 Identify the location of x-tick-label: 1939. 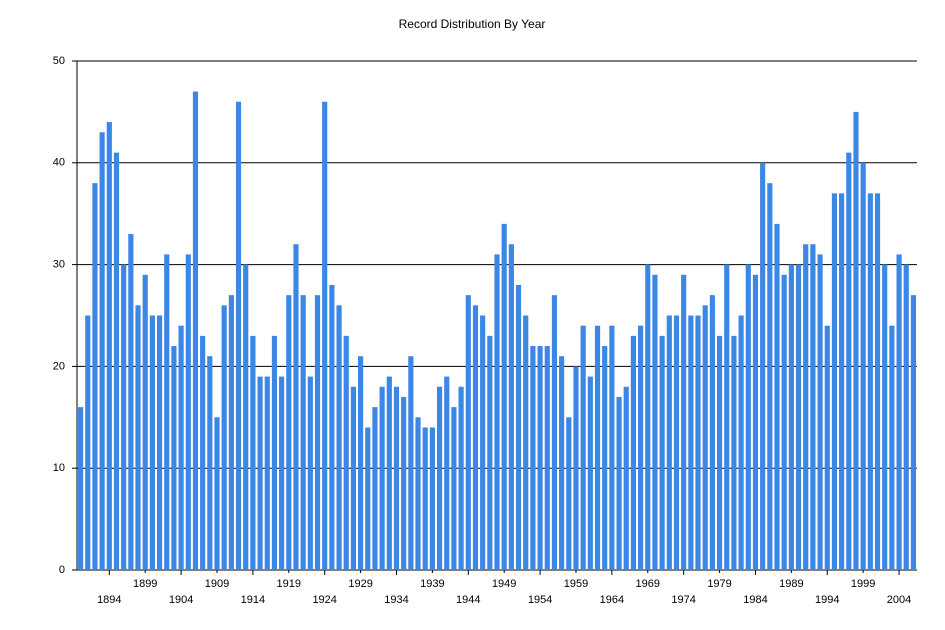
(432, 584).